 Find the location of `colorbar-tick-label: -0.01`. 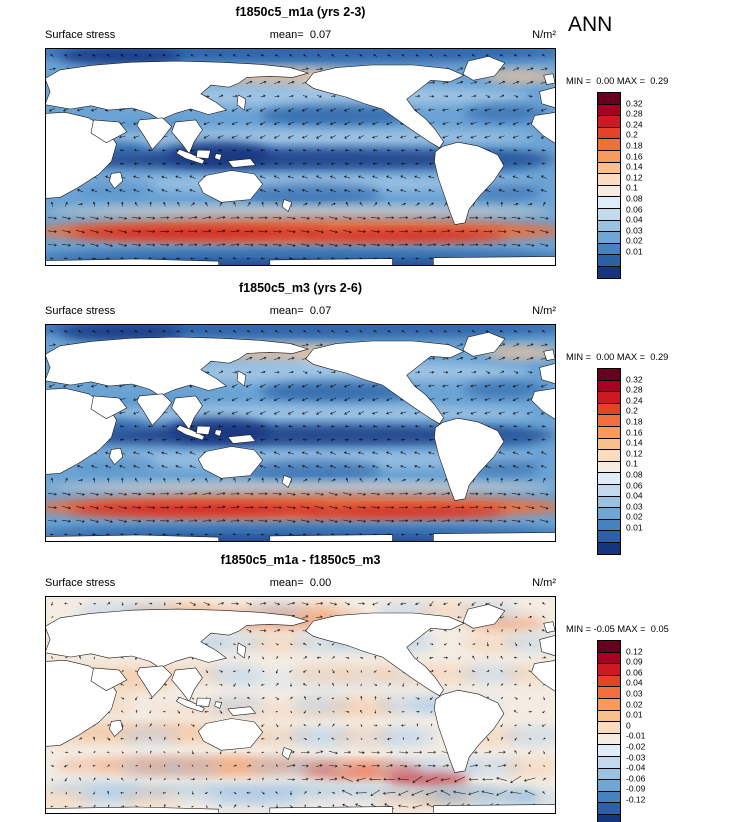

colorbar-tick-label: -0.01 is located at coordinates (636, 735).